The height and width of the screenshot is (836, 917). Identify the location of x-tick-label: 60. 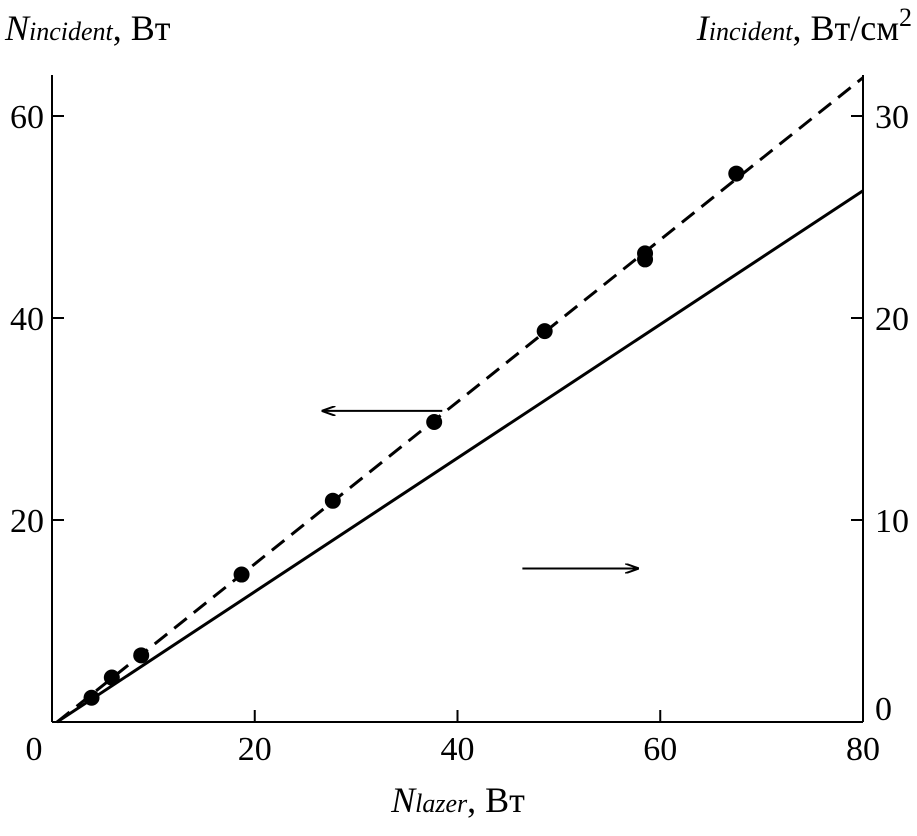
(660, 749).